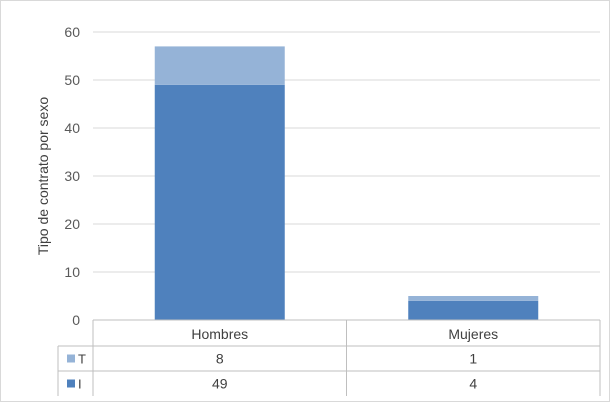  Describe the element at coordinates (80, 384) in the screenshot. I see `legend-key-label: I` at that location.